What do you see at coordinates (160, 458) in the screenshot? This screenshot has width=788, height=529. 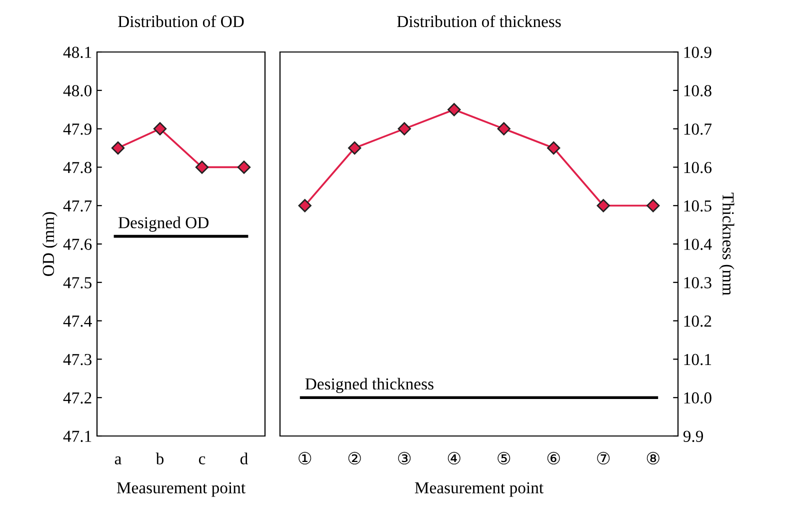 I see `x-tick-label: b` at bounding box center [160, 458].